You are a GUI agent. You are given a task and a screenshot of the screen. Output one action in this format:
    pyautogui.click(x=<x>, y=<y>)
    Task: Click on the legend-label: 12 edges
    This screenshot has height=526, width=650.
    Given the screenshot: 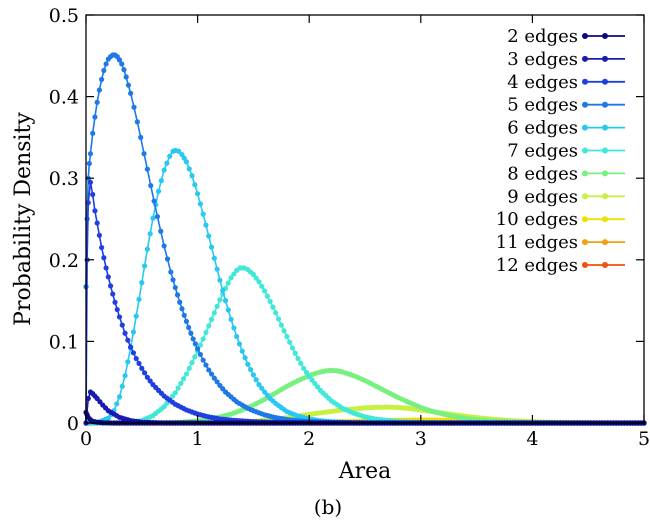 What is the action you would take?
    pyautogui.click(x=537, y=265)
    